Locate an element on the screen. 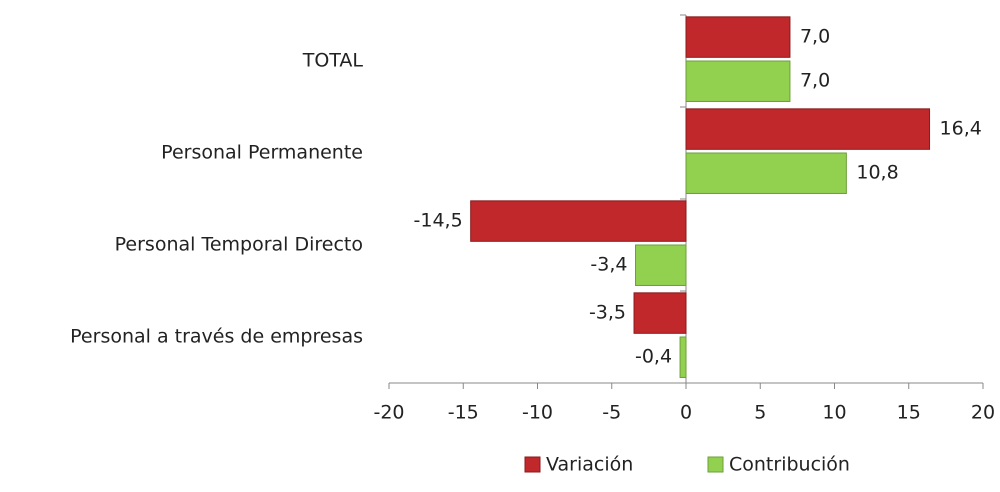 This screenshot has height=492, width=1000. y-tick-label: Personal Permanente is located at coordinates (262, 153).